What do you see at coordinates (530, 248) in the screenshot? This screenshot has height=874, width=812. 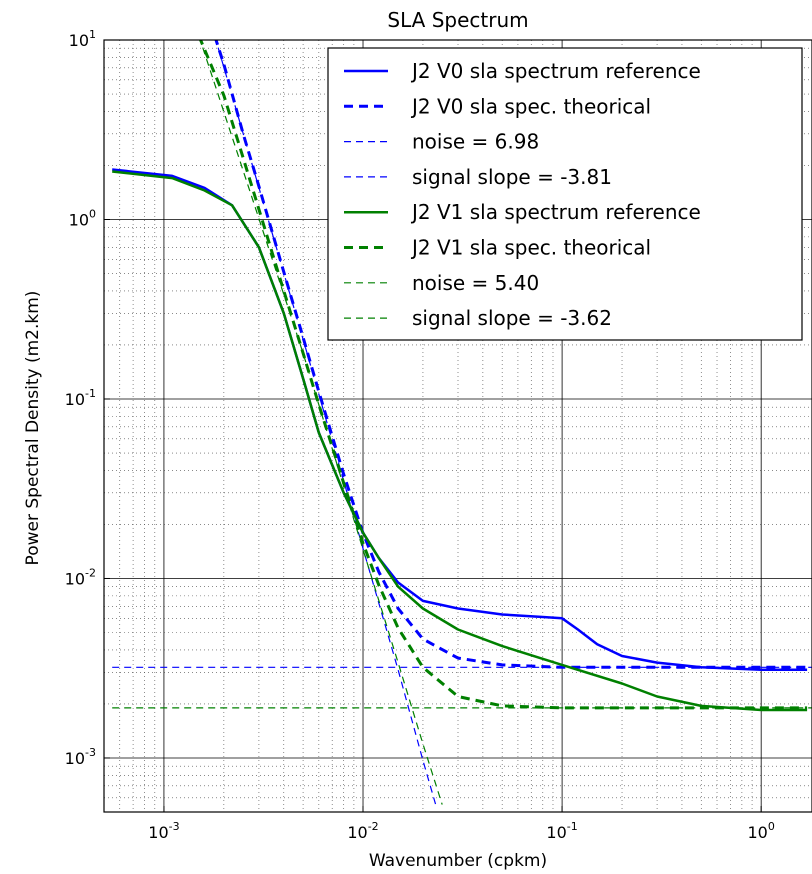 I see `legend-label: J2 V1 sla spec. theorical` at bounding box center [530, 248].